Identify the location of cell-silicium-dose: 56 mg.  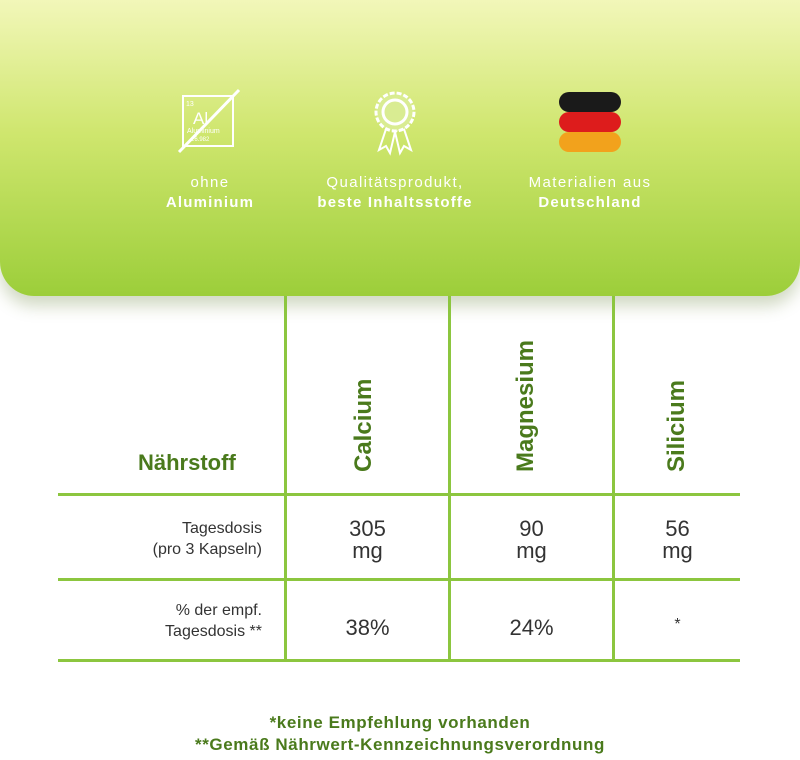
(677, 540).